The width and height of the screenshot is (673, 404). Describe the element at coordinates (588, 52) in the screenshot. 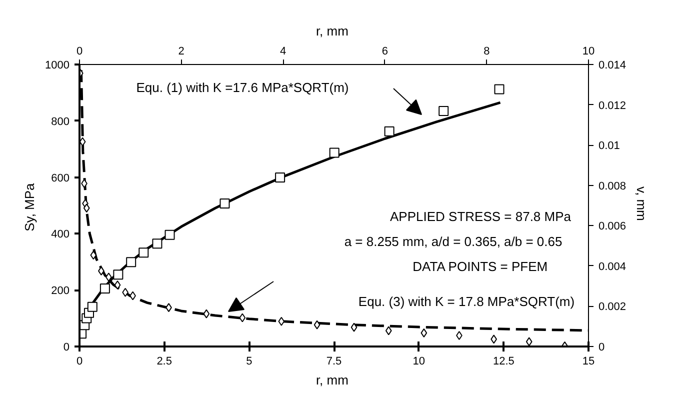

I see `x2-tick-label: 10` at that location.